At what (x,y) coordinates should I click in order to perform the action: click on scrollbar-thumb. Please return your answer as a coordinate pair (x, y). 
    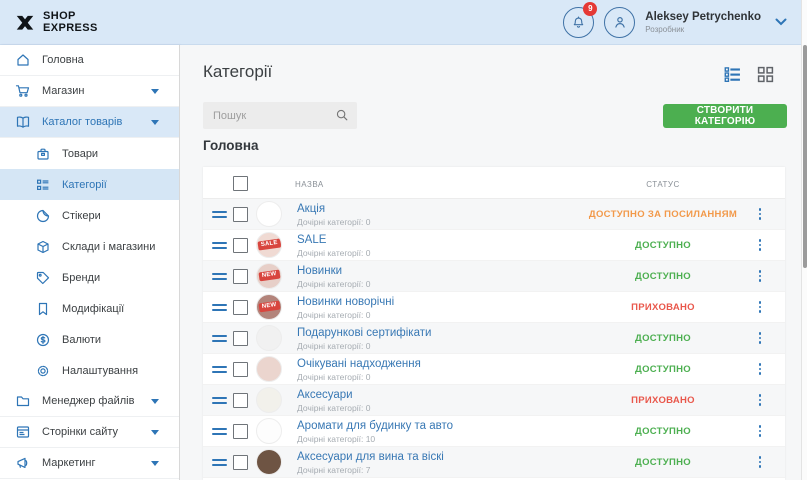
    Looking at the image, I should click on (805, 156).